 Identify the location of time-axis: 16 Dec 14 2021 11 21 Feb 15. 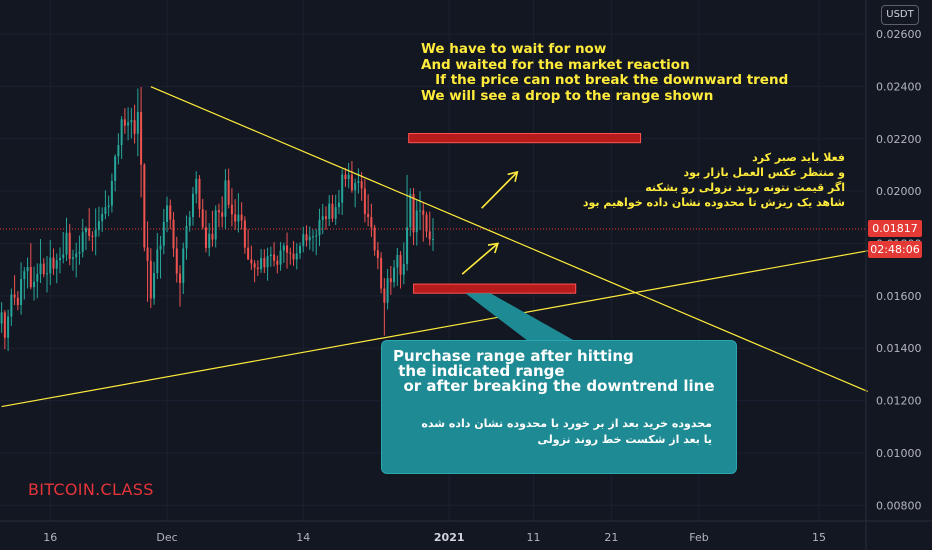
(434, 537).